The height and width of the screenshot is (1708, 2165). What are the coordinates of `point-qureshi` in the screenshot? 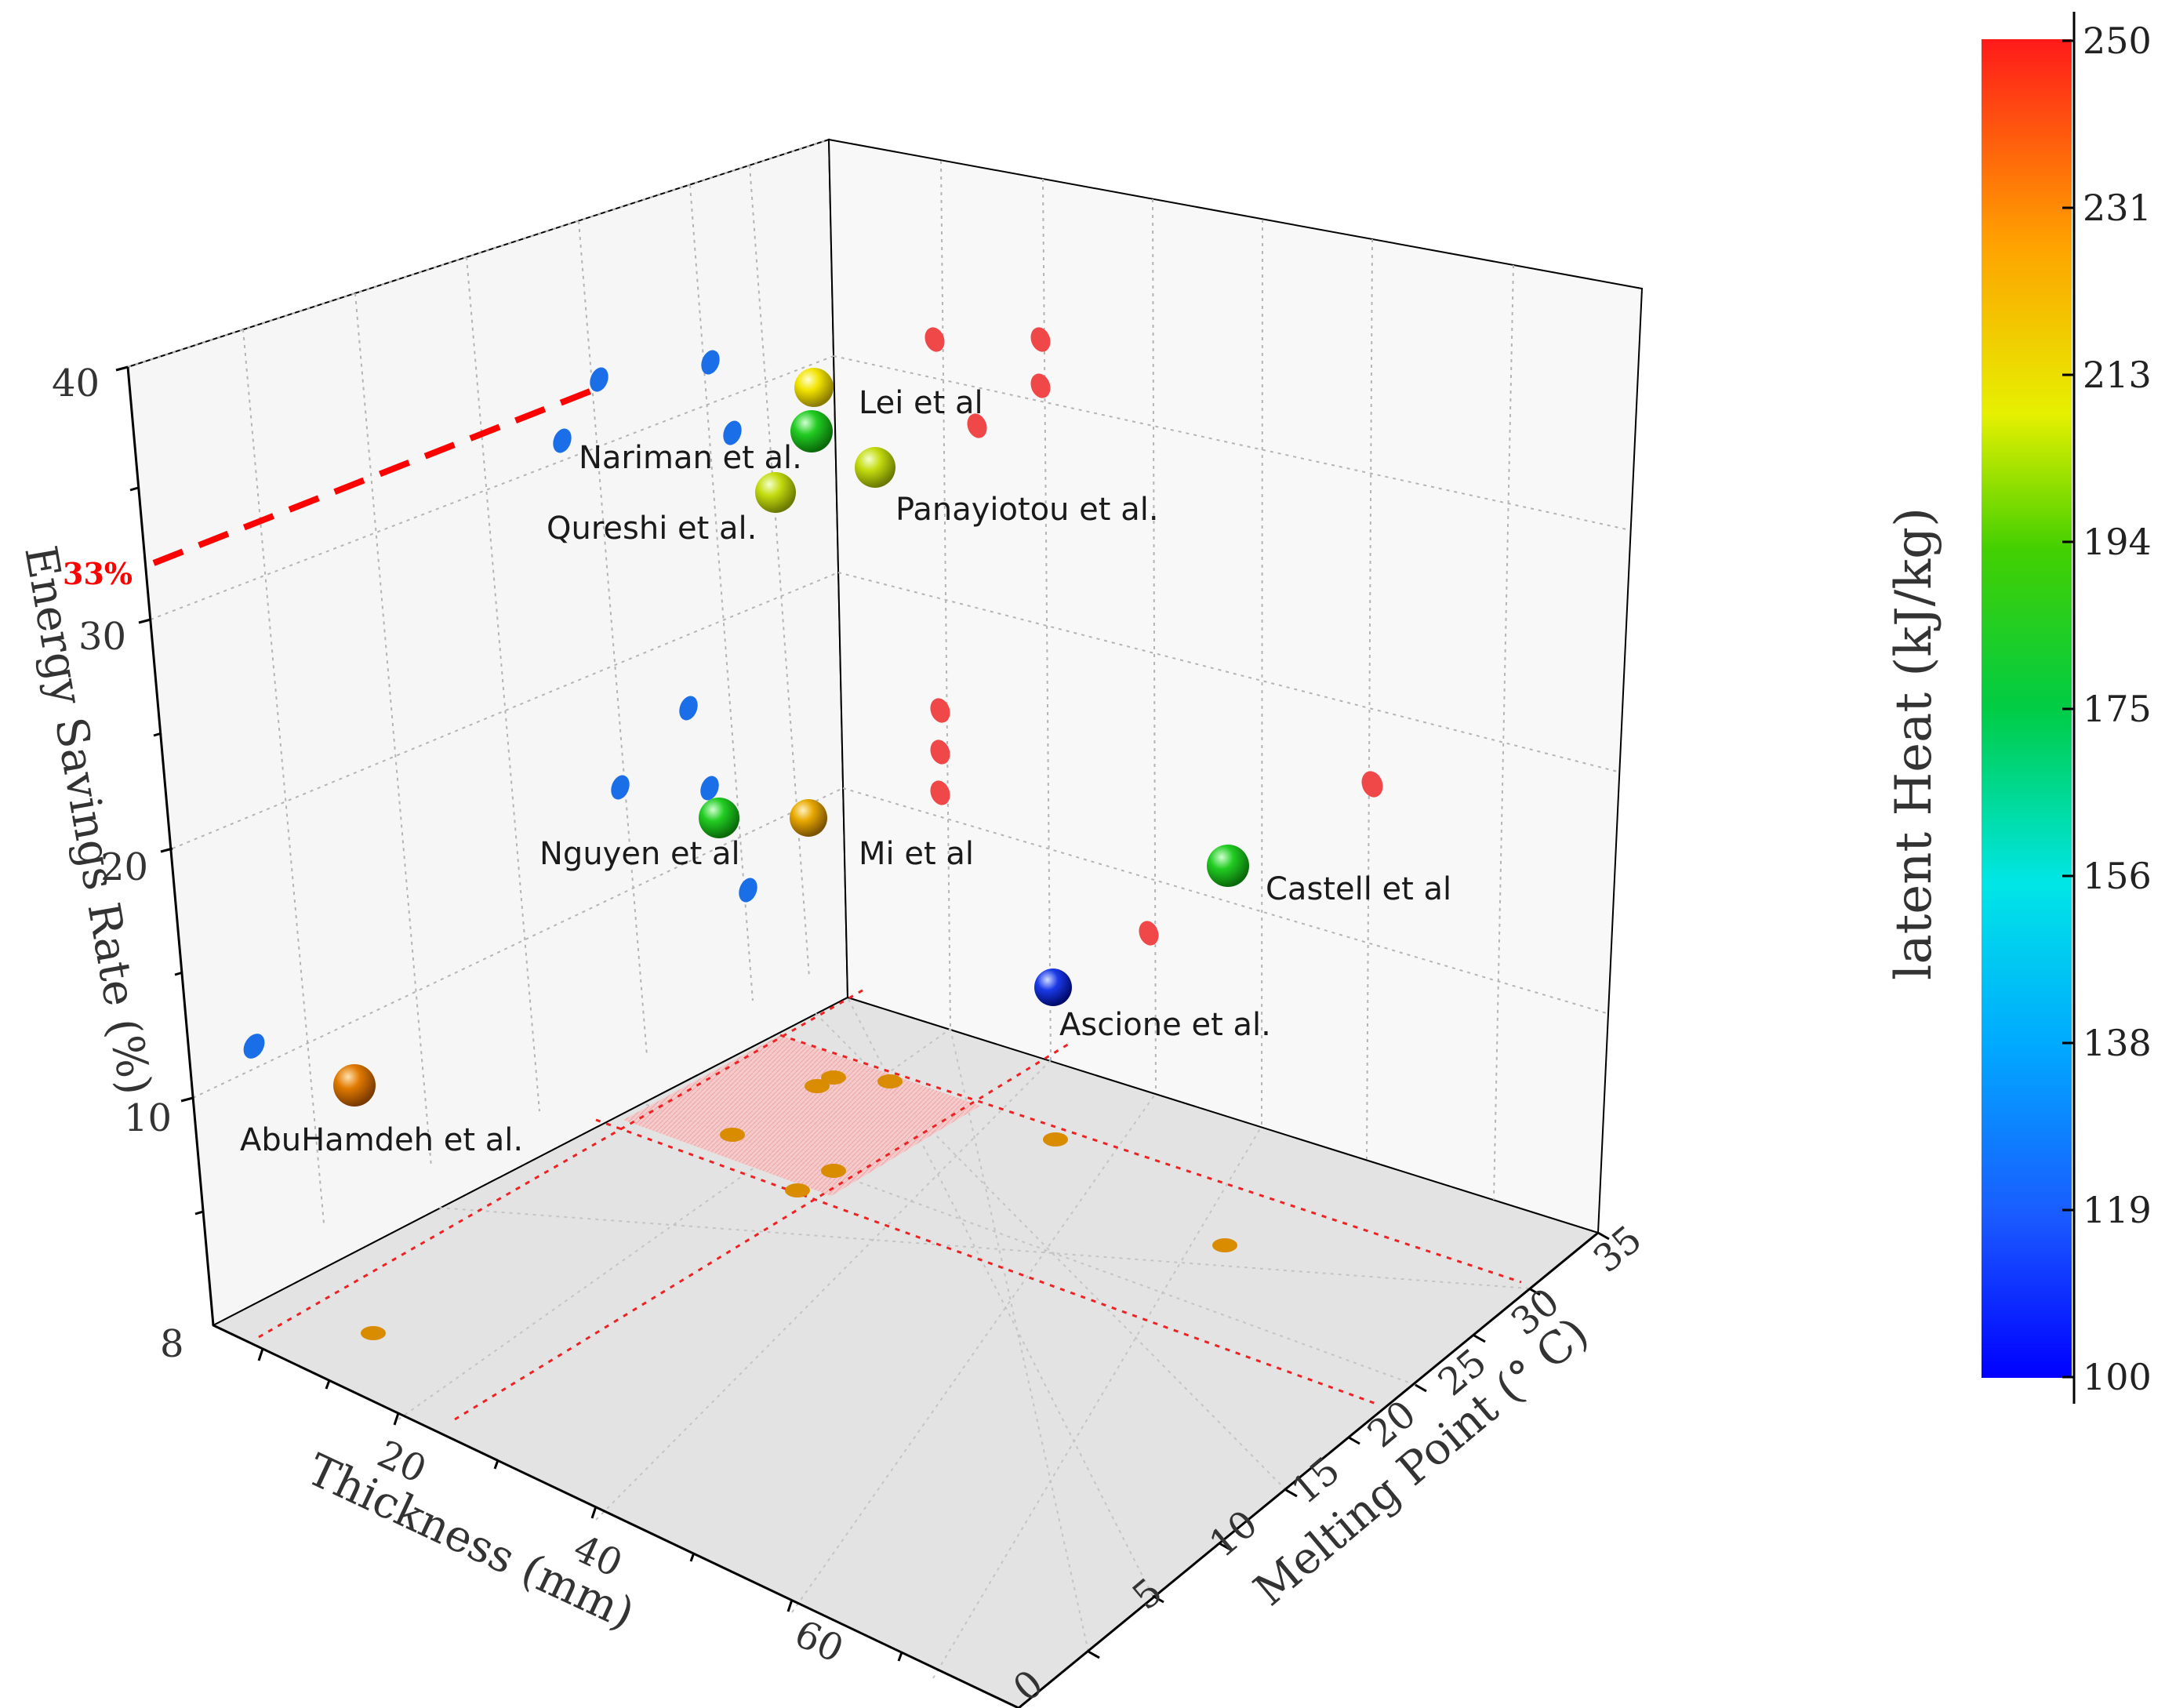 It's located at (775, 492).